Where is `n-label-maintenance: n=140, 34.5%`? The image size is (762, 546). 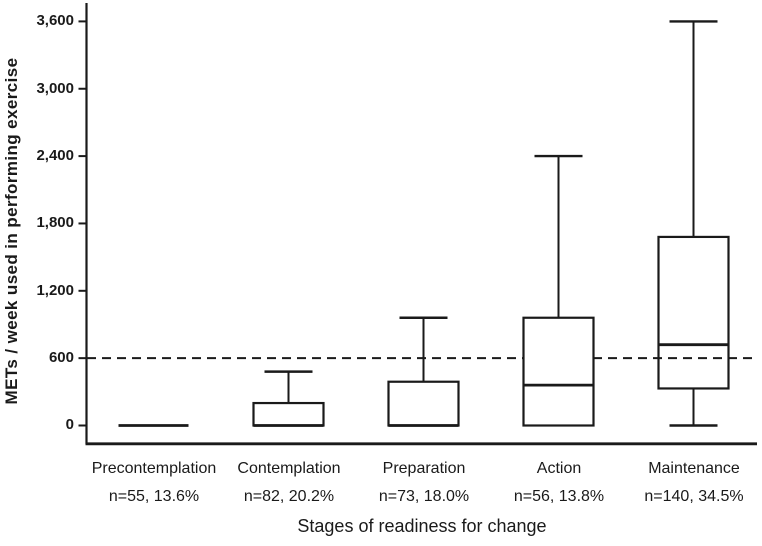 n-label-maintenance: n=140, 34.5% is located at coordinates (694, 496).